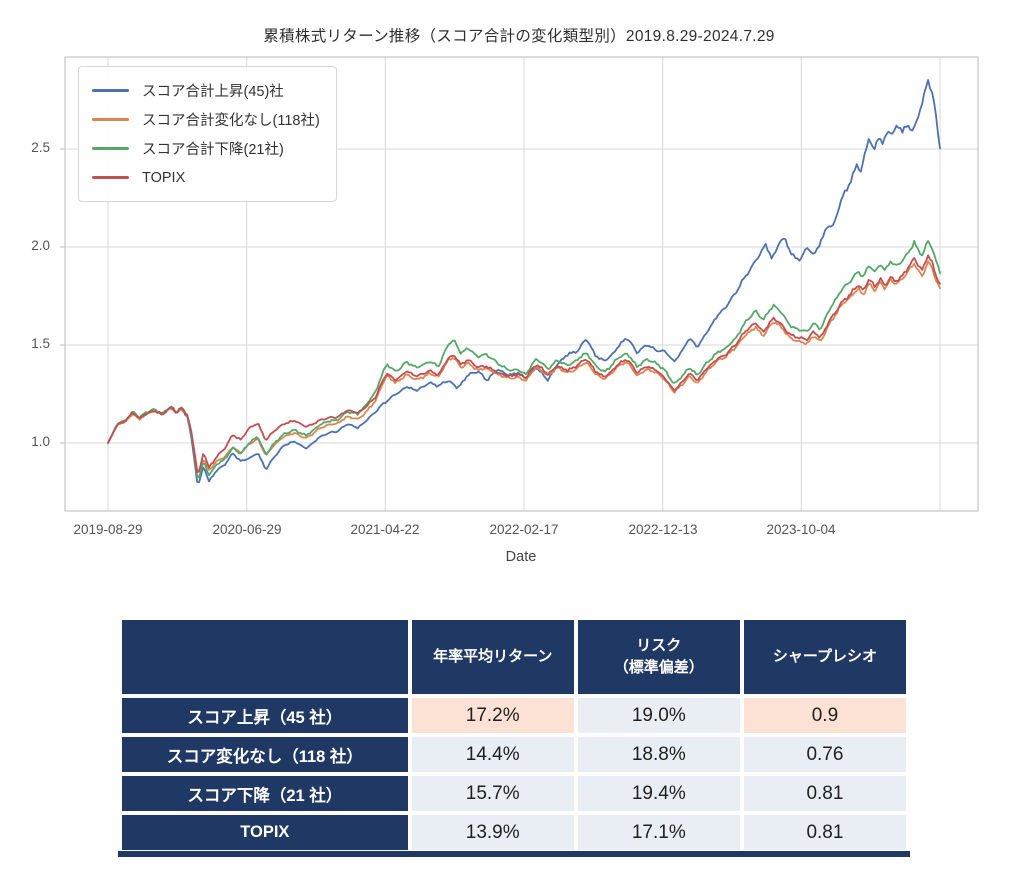 Image resolution: width=1024 pixels, height=888 pixels. Describe the element at coordinates (492, 832) in the screenshot. I see `table-cell: 13.9%` at that location.